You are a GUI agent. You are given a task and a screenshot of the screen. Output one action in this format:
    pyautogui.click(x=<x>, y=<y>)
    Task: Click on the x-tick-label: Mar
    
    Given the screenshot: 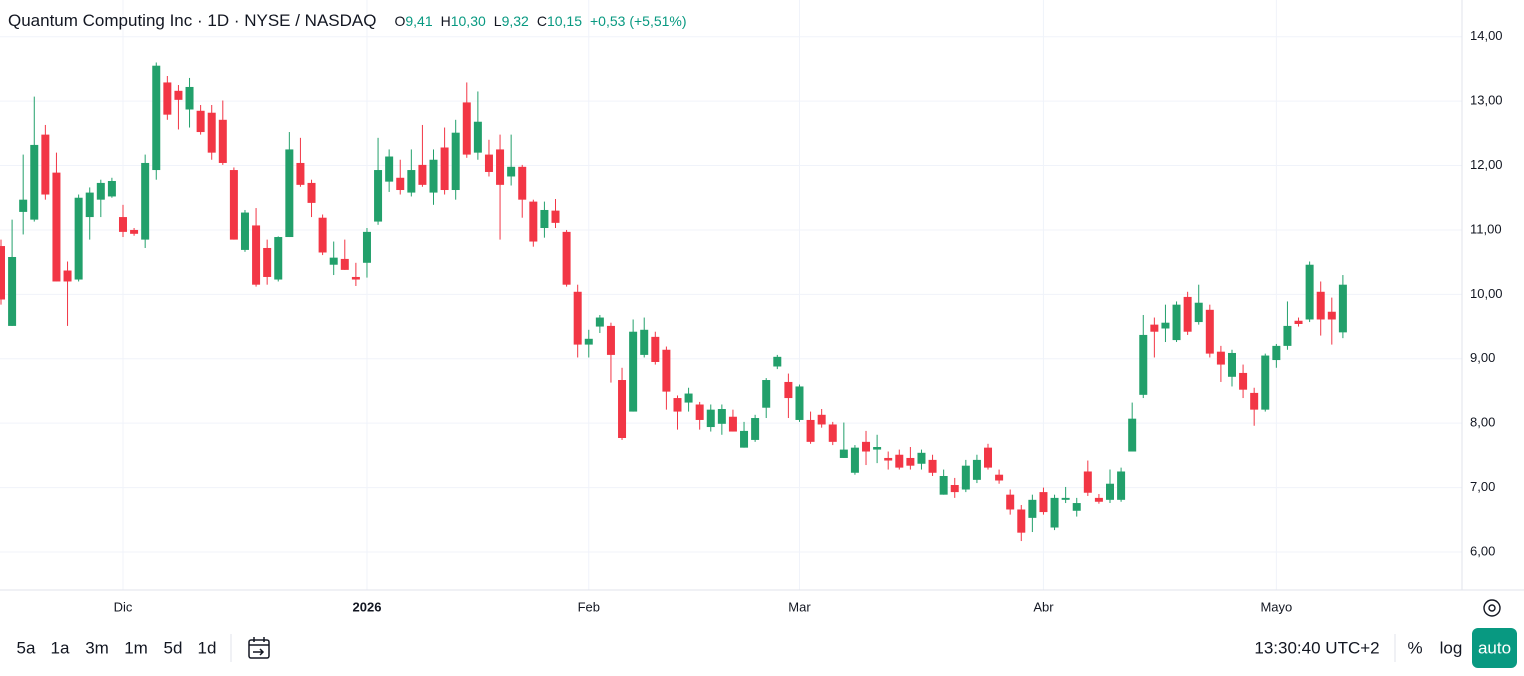 What is the action you would take?
    pyautogui.click(x=799, y=606)
    